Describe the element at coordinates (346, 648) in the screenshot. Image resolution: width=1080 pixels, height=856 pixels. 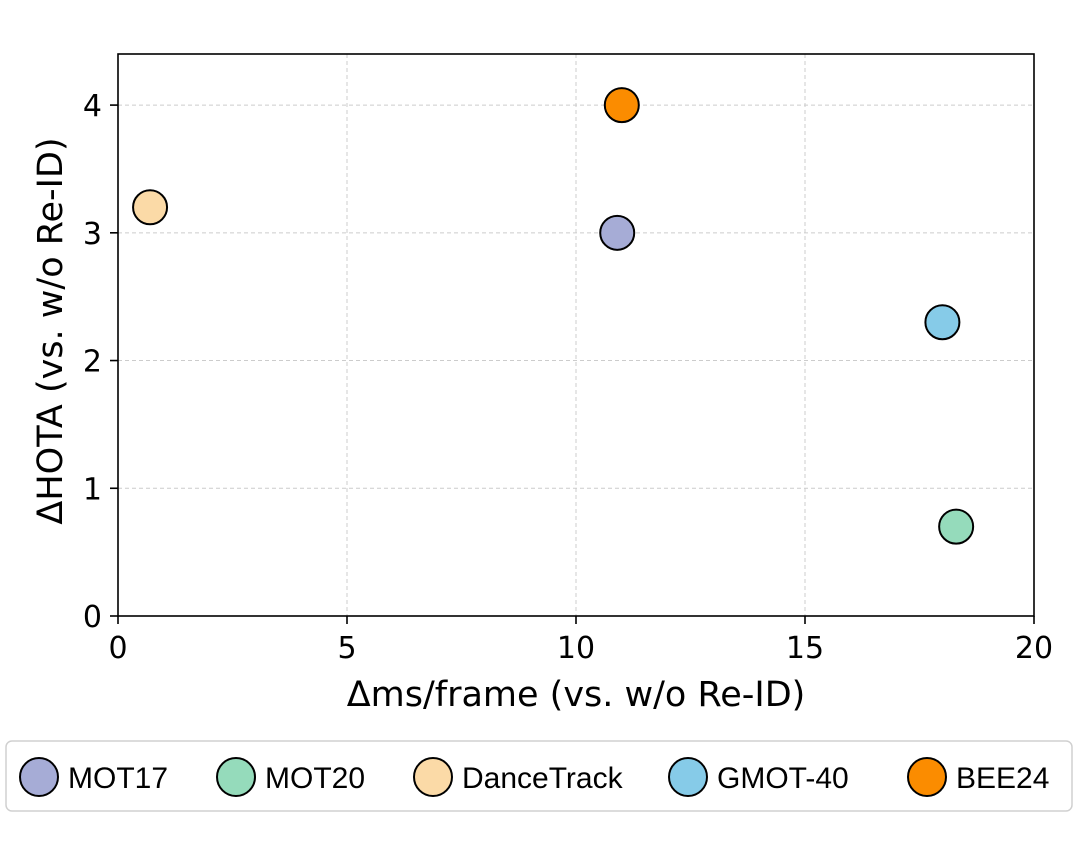
I see `x-tick-label: 5` at that location.